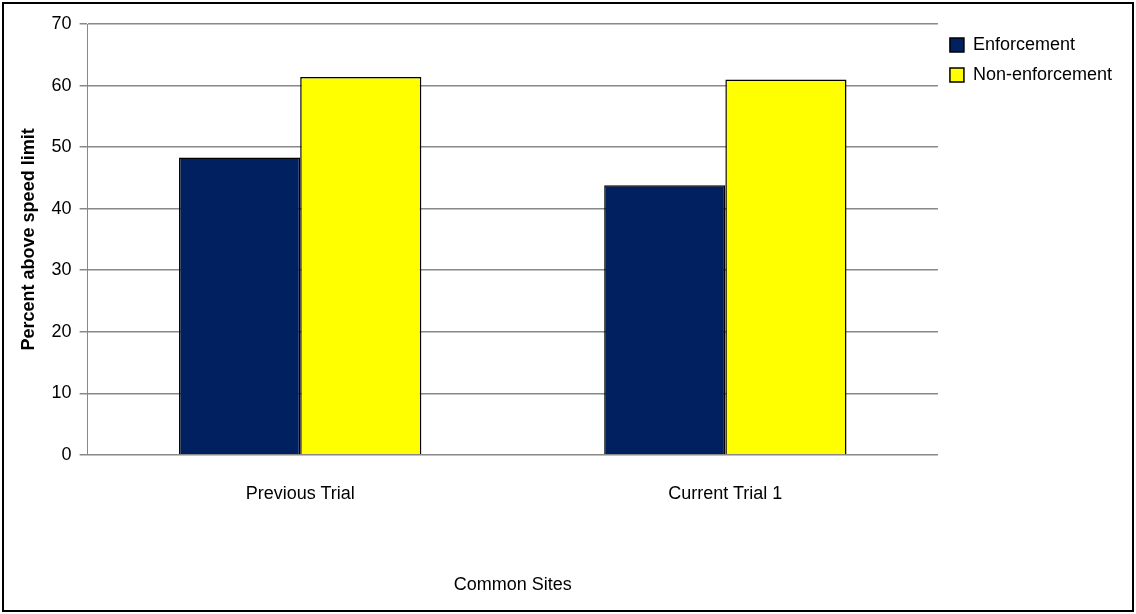  What do you see at coordinates (66, 453) in the screenshot?
I see `y-tick-label: 0` at bounding box center [66, 453].